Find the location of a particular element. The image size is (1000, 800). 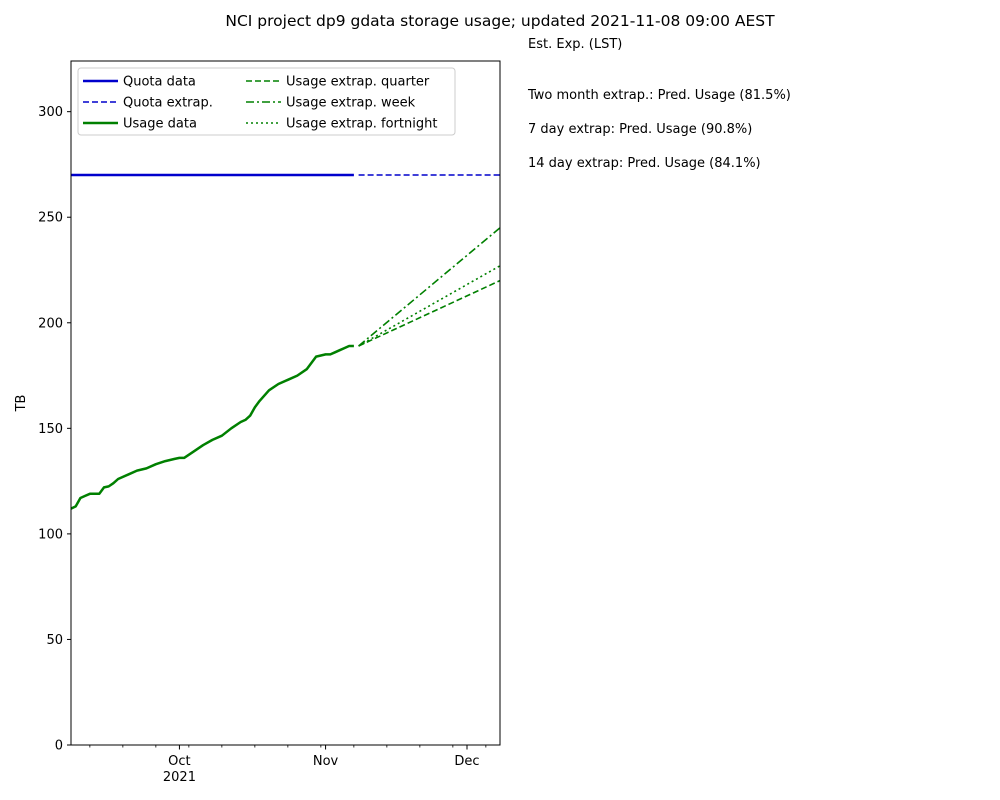

legend-label: Usage extrap. quarter is located at coordinates (358, 82).